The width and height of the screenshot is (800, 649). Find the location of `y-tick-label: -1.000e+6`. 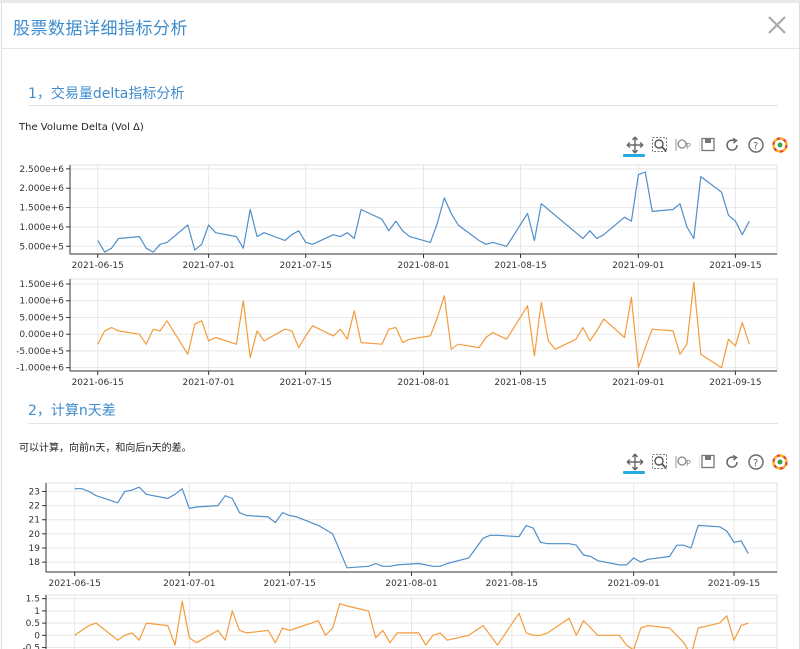

y-tick-label: -1.000e+6 is located at coordinates (40, 369).